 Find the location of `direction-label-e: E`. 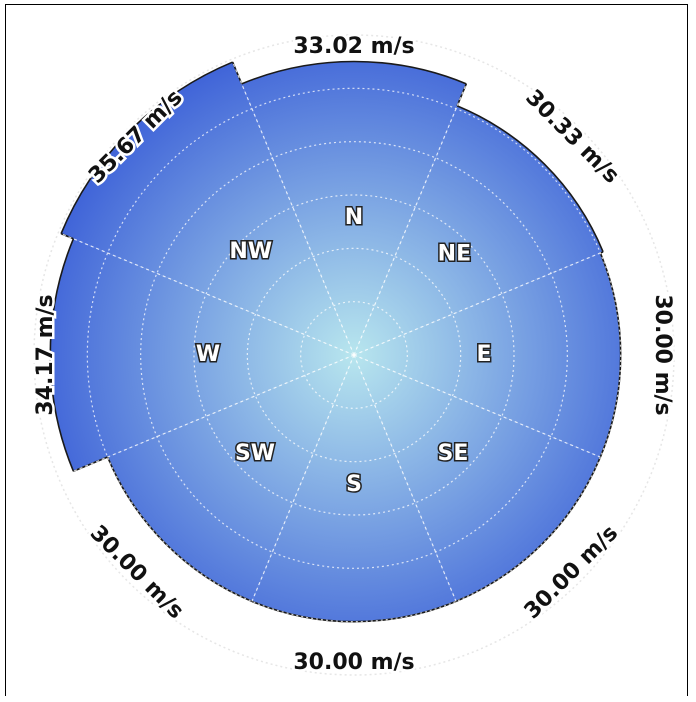

direction-label-e: E is located at coordinates (483, 354).